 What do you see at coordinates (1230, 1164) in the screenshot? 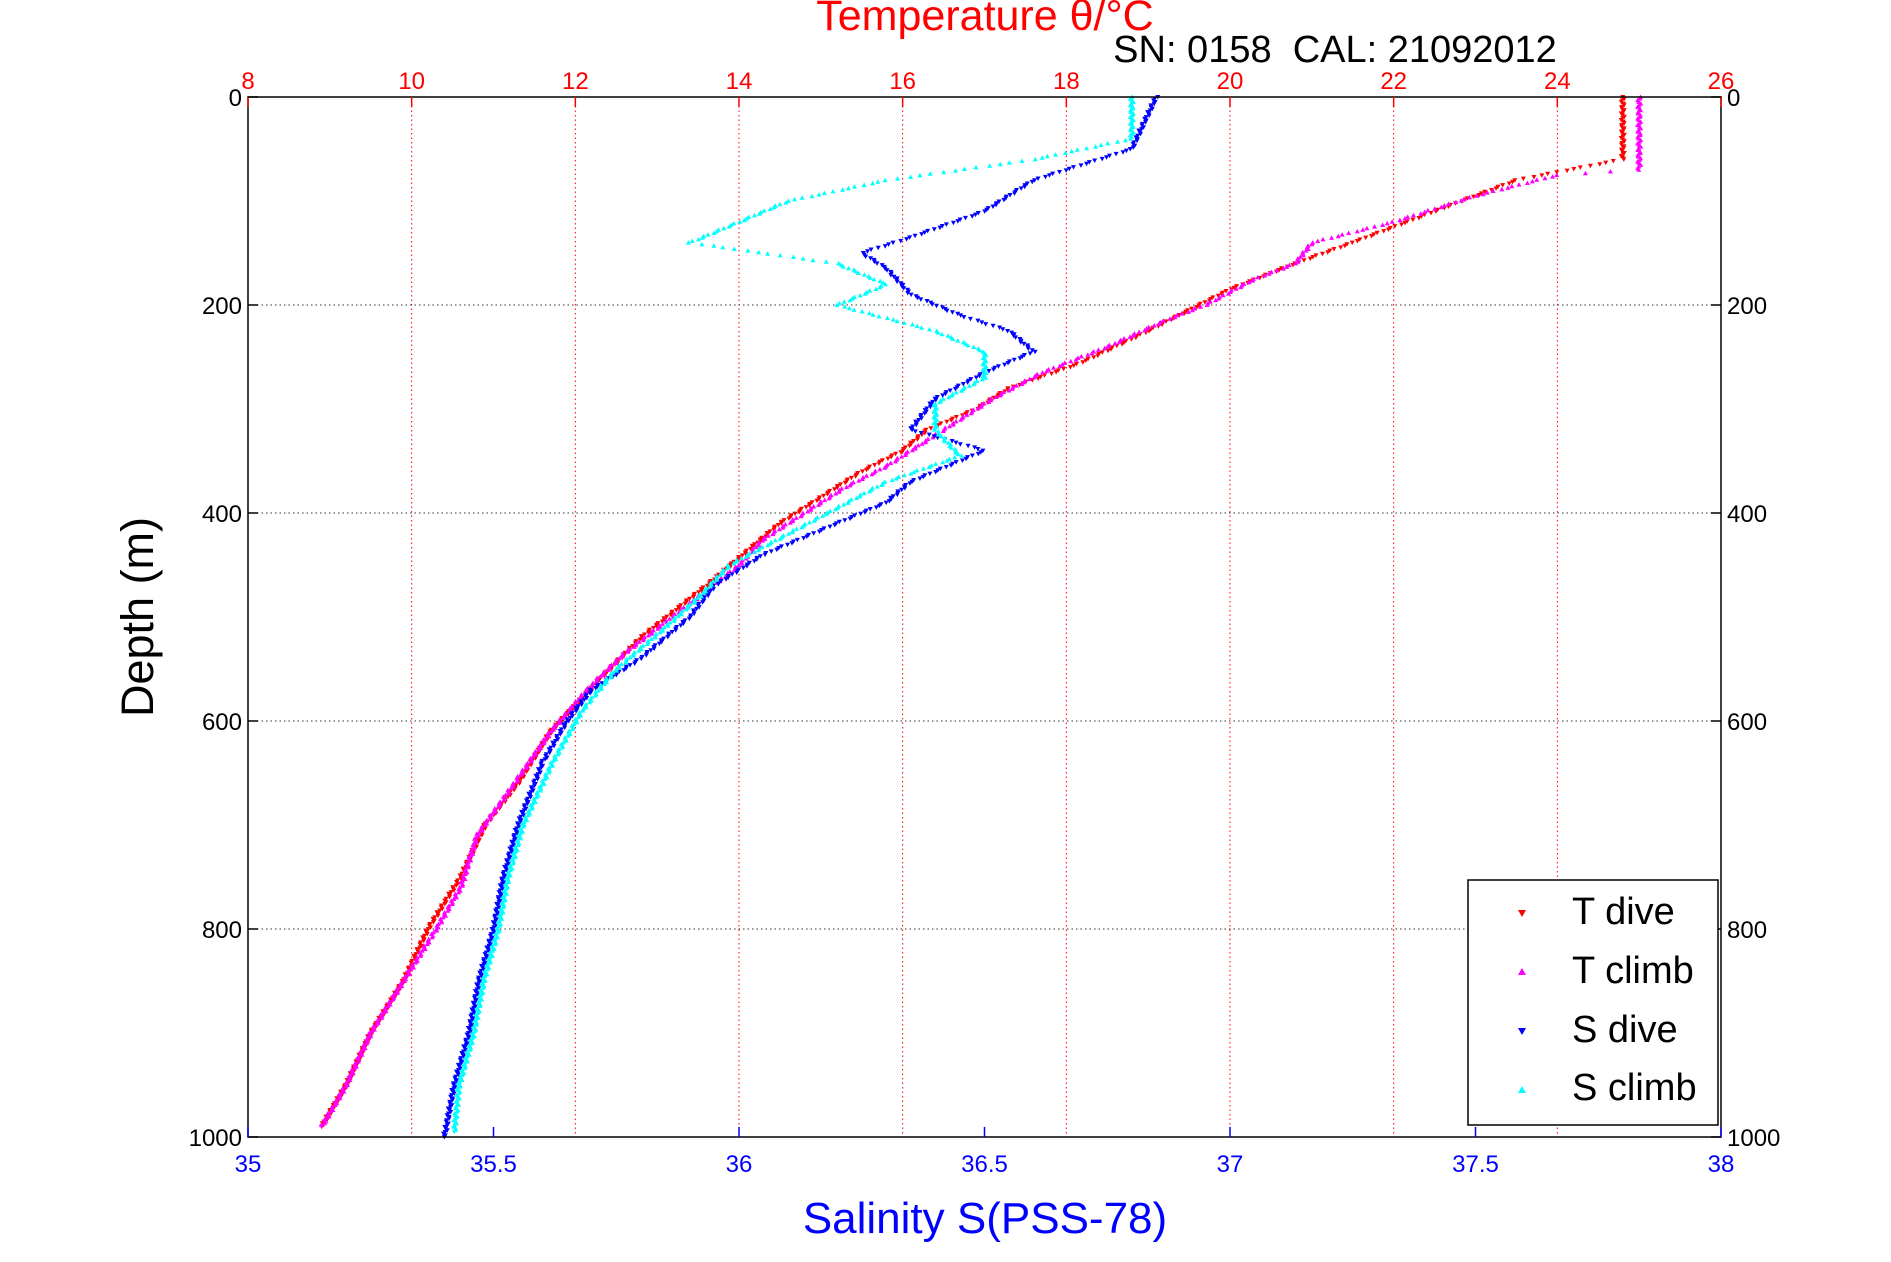
I see `salinity-tick-label: 37` at bounding box center [1230, 1164].